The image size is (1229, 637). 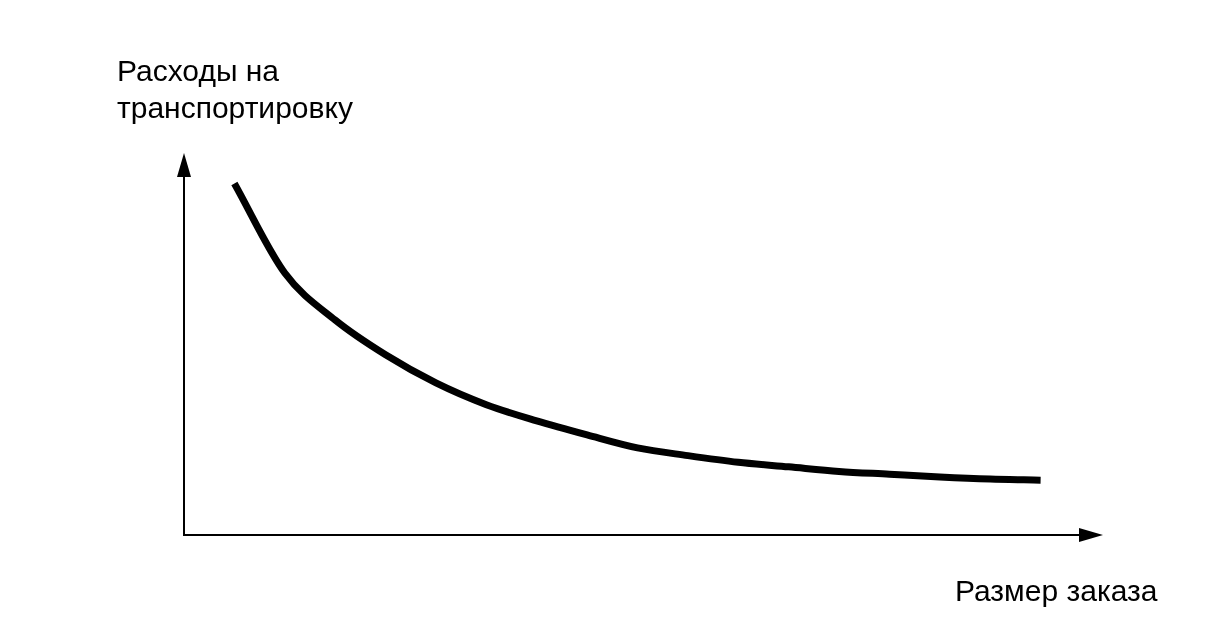 I want to click on x-axis-title: Размер заказа, so click(x=1056, y=591).